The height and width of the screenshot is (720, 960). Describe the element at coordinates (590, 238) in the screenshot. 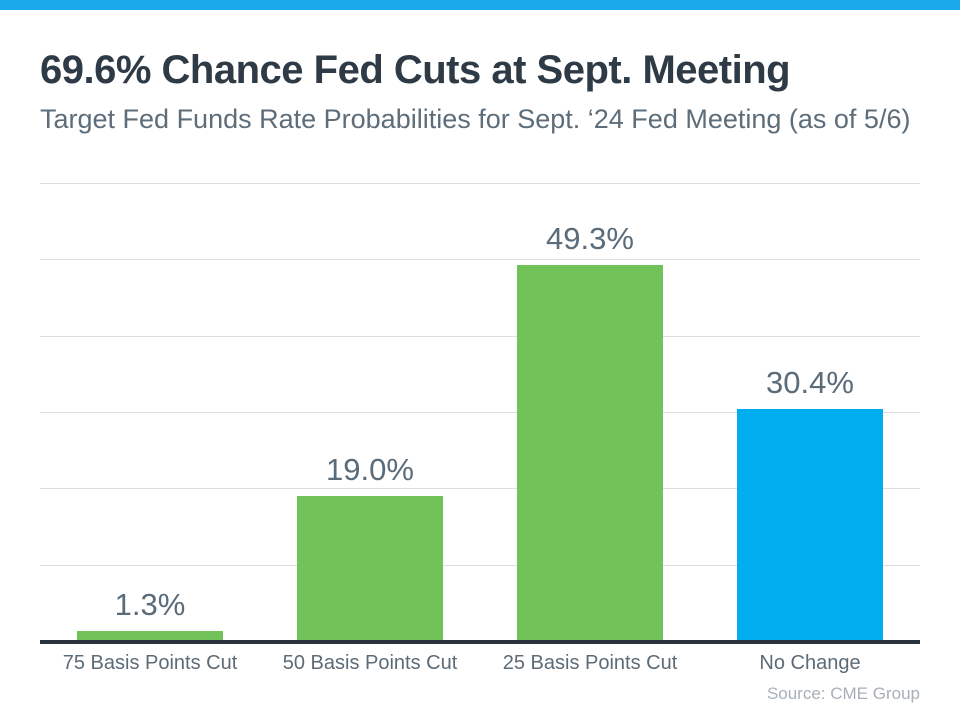

I see `value-label: 49.3%` at that location.